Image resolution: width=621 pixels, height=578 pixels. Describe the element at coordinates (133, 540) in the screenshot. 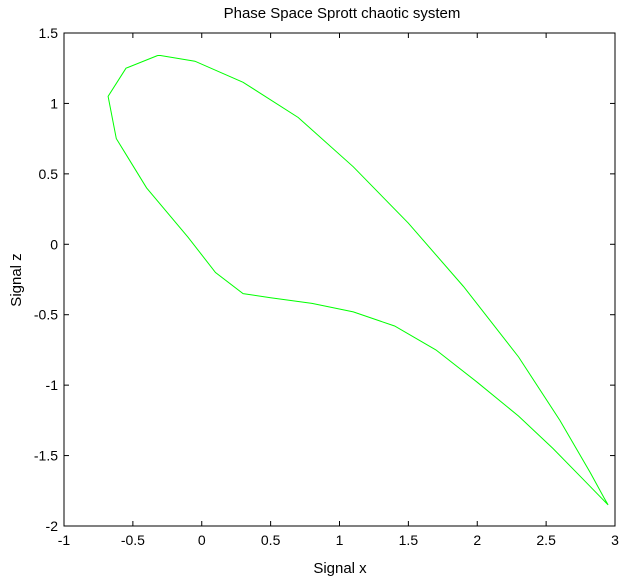

I see `x-tick-label: -0.5` at that location.